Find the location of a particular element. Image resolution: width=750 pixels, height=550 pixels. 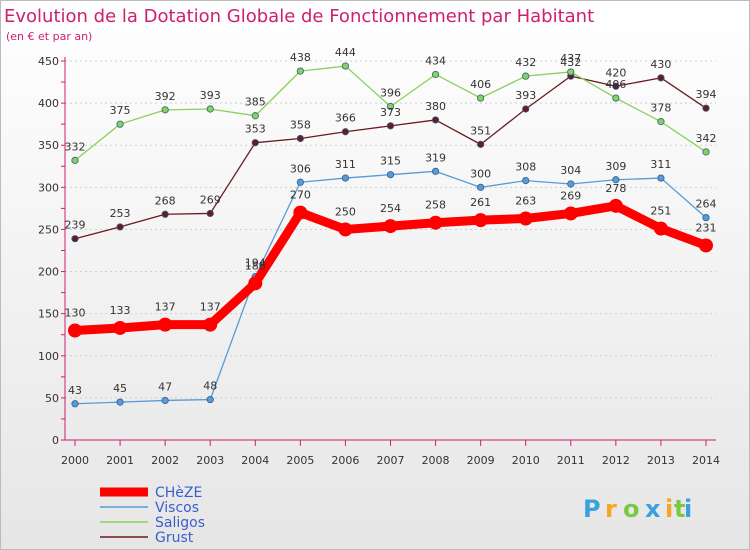

logo-letter: r is located at coordinates (611, 509).